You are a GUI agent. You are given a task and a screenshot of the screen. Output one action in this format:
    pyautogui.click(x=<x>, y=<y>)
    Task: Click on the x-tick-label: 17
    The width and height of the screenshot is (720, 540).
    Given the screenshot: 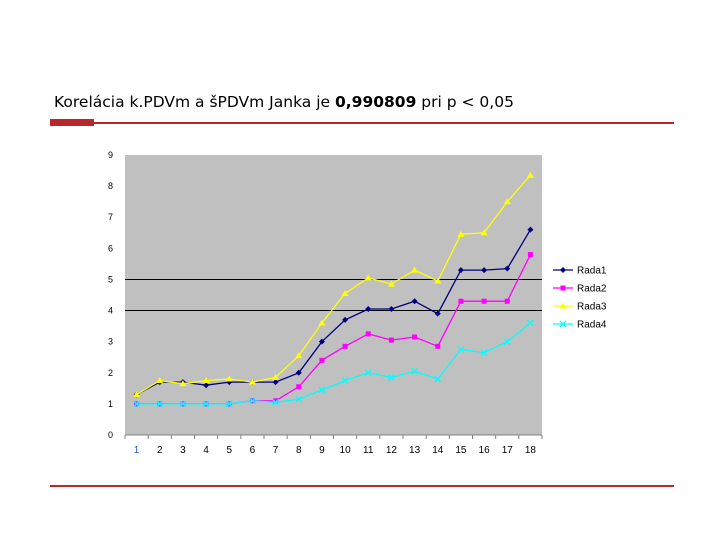 What is the action you would take?
    pyautogui.click(x=508, y=450)
    